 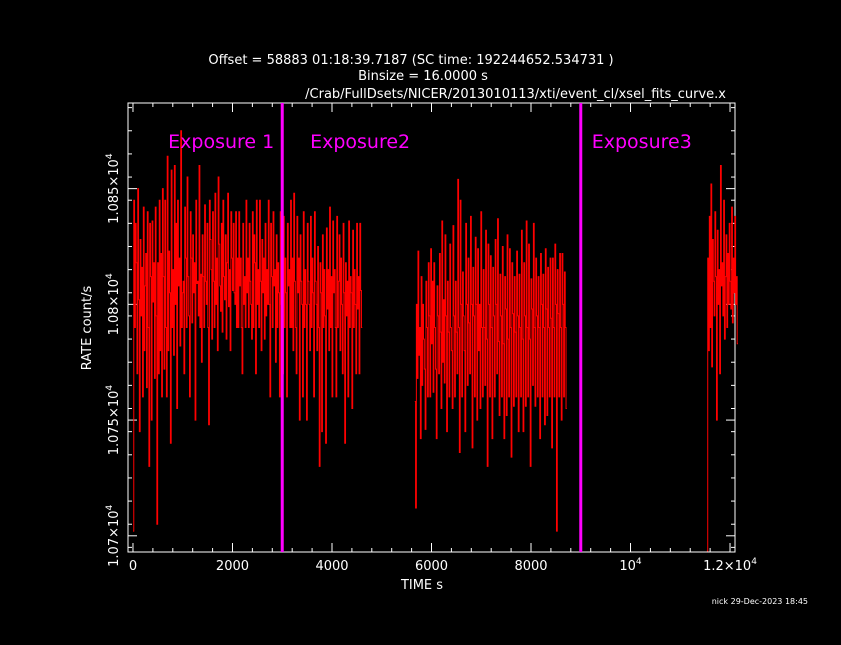 I want to click on x-tick-label: 2000, so click(x=232, y=566).